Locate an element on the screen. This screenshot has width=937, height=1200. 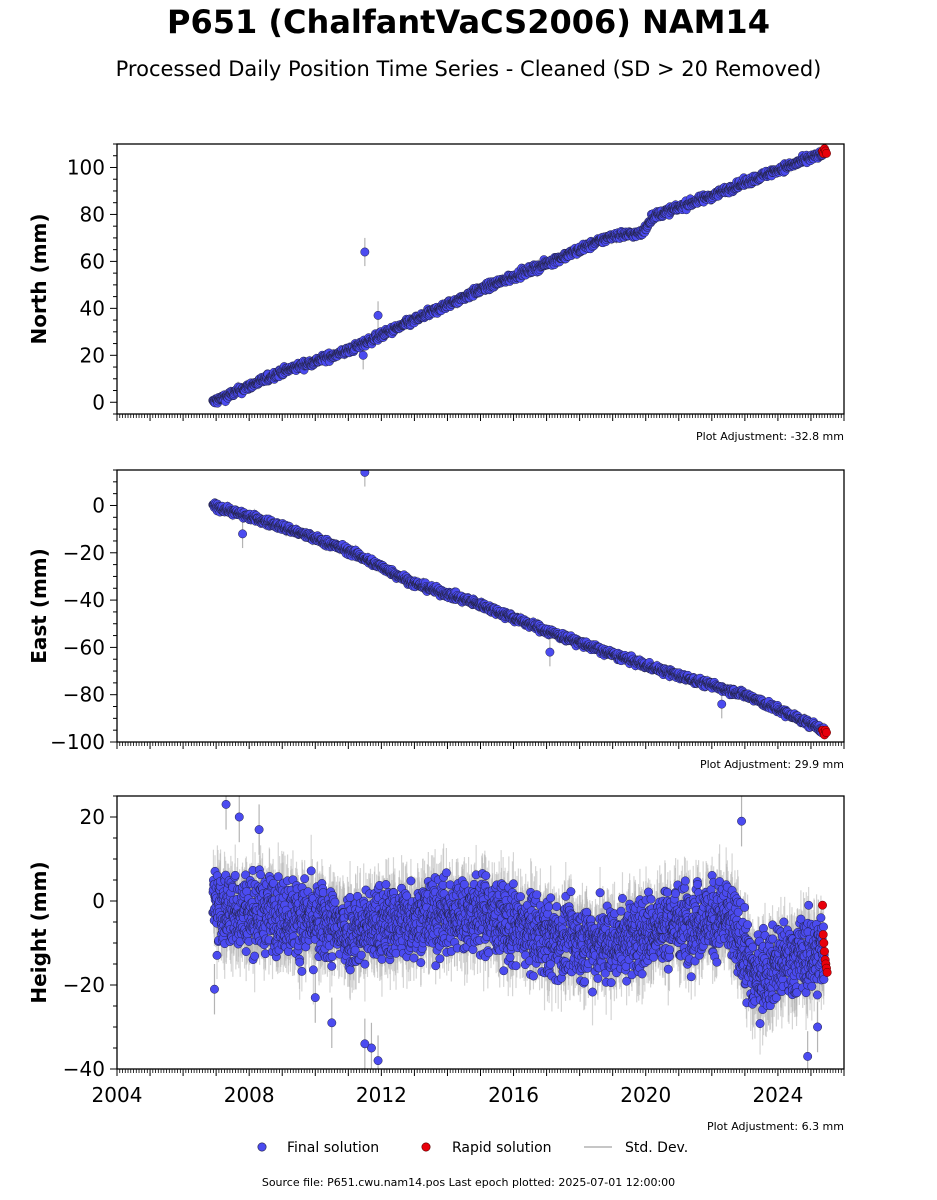
rapid-point is located at coordinates (826, 153).